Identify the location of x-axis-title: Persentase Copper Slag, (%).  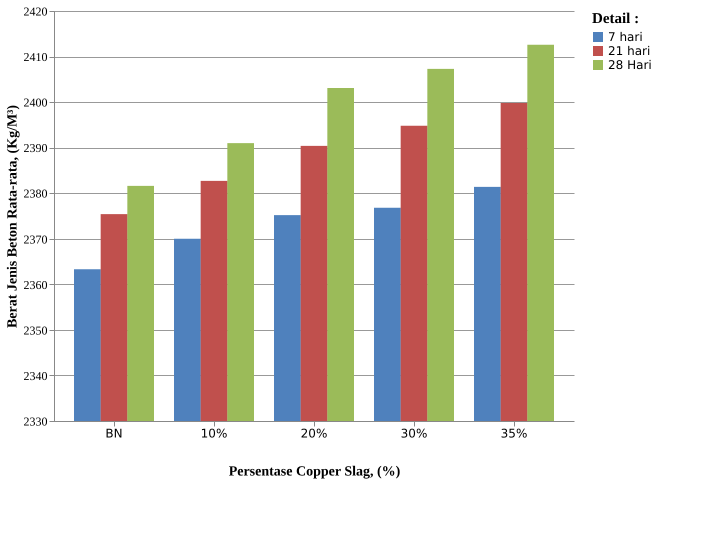
(314, 472).